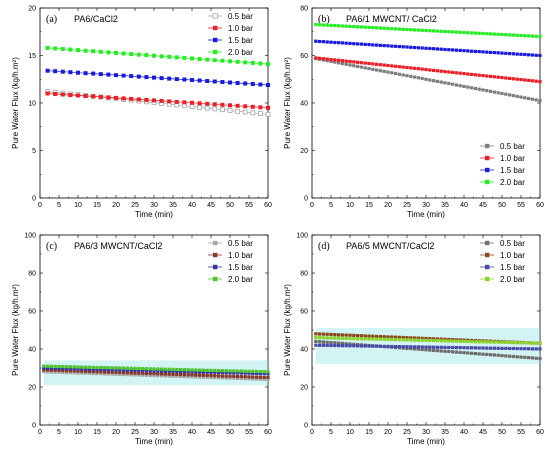  What do you see at coordinates (369, 205) in the screenshot?
I see `x-tick-label: 15` at bounding box center [369, 205].